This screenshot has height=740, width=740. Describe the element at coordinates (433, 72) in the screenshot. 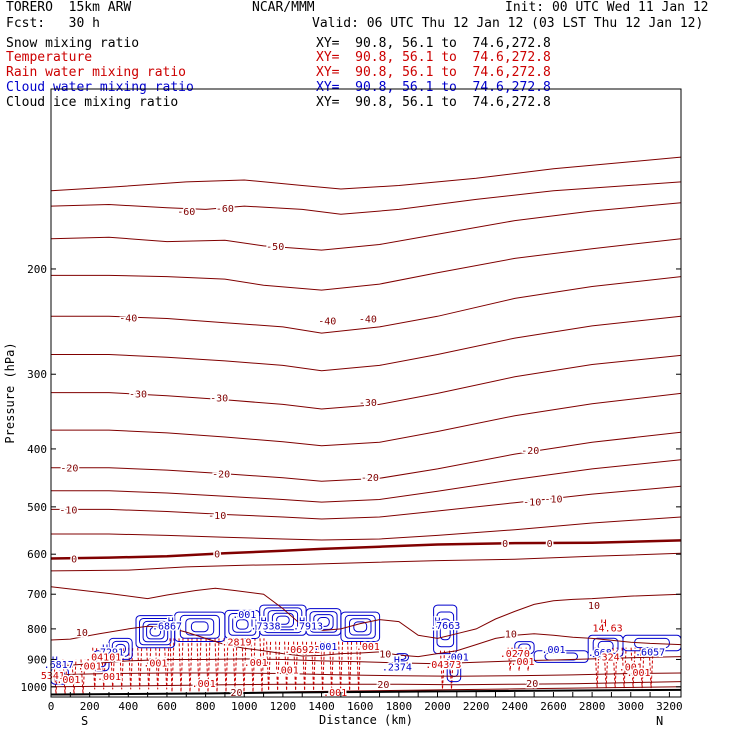

I see `field-xy-rain: XY= 90.8, 56.1 to 74.6,272.8` at that location.